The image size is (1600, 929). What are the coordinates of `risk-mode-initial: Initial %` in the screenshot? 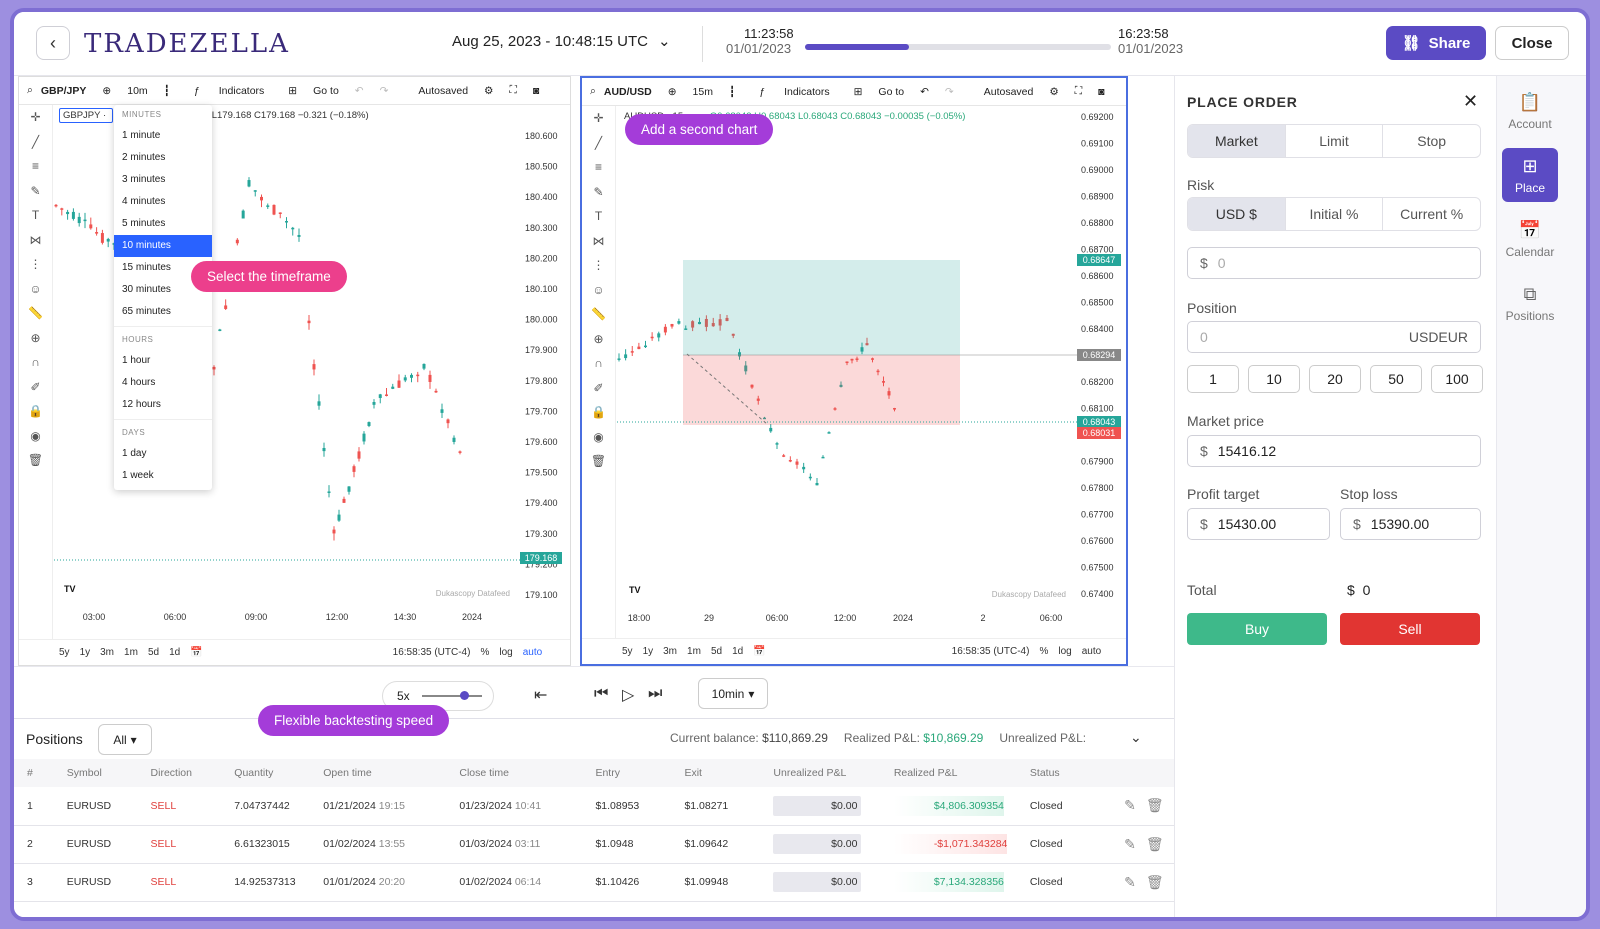 It's located at (1335, 214).